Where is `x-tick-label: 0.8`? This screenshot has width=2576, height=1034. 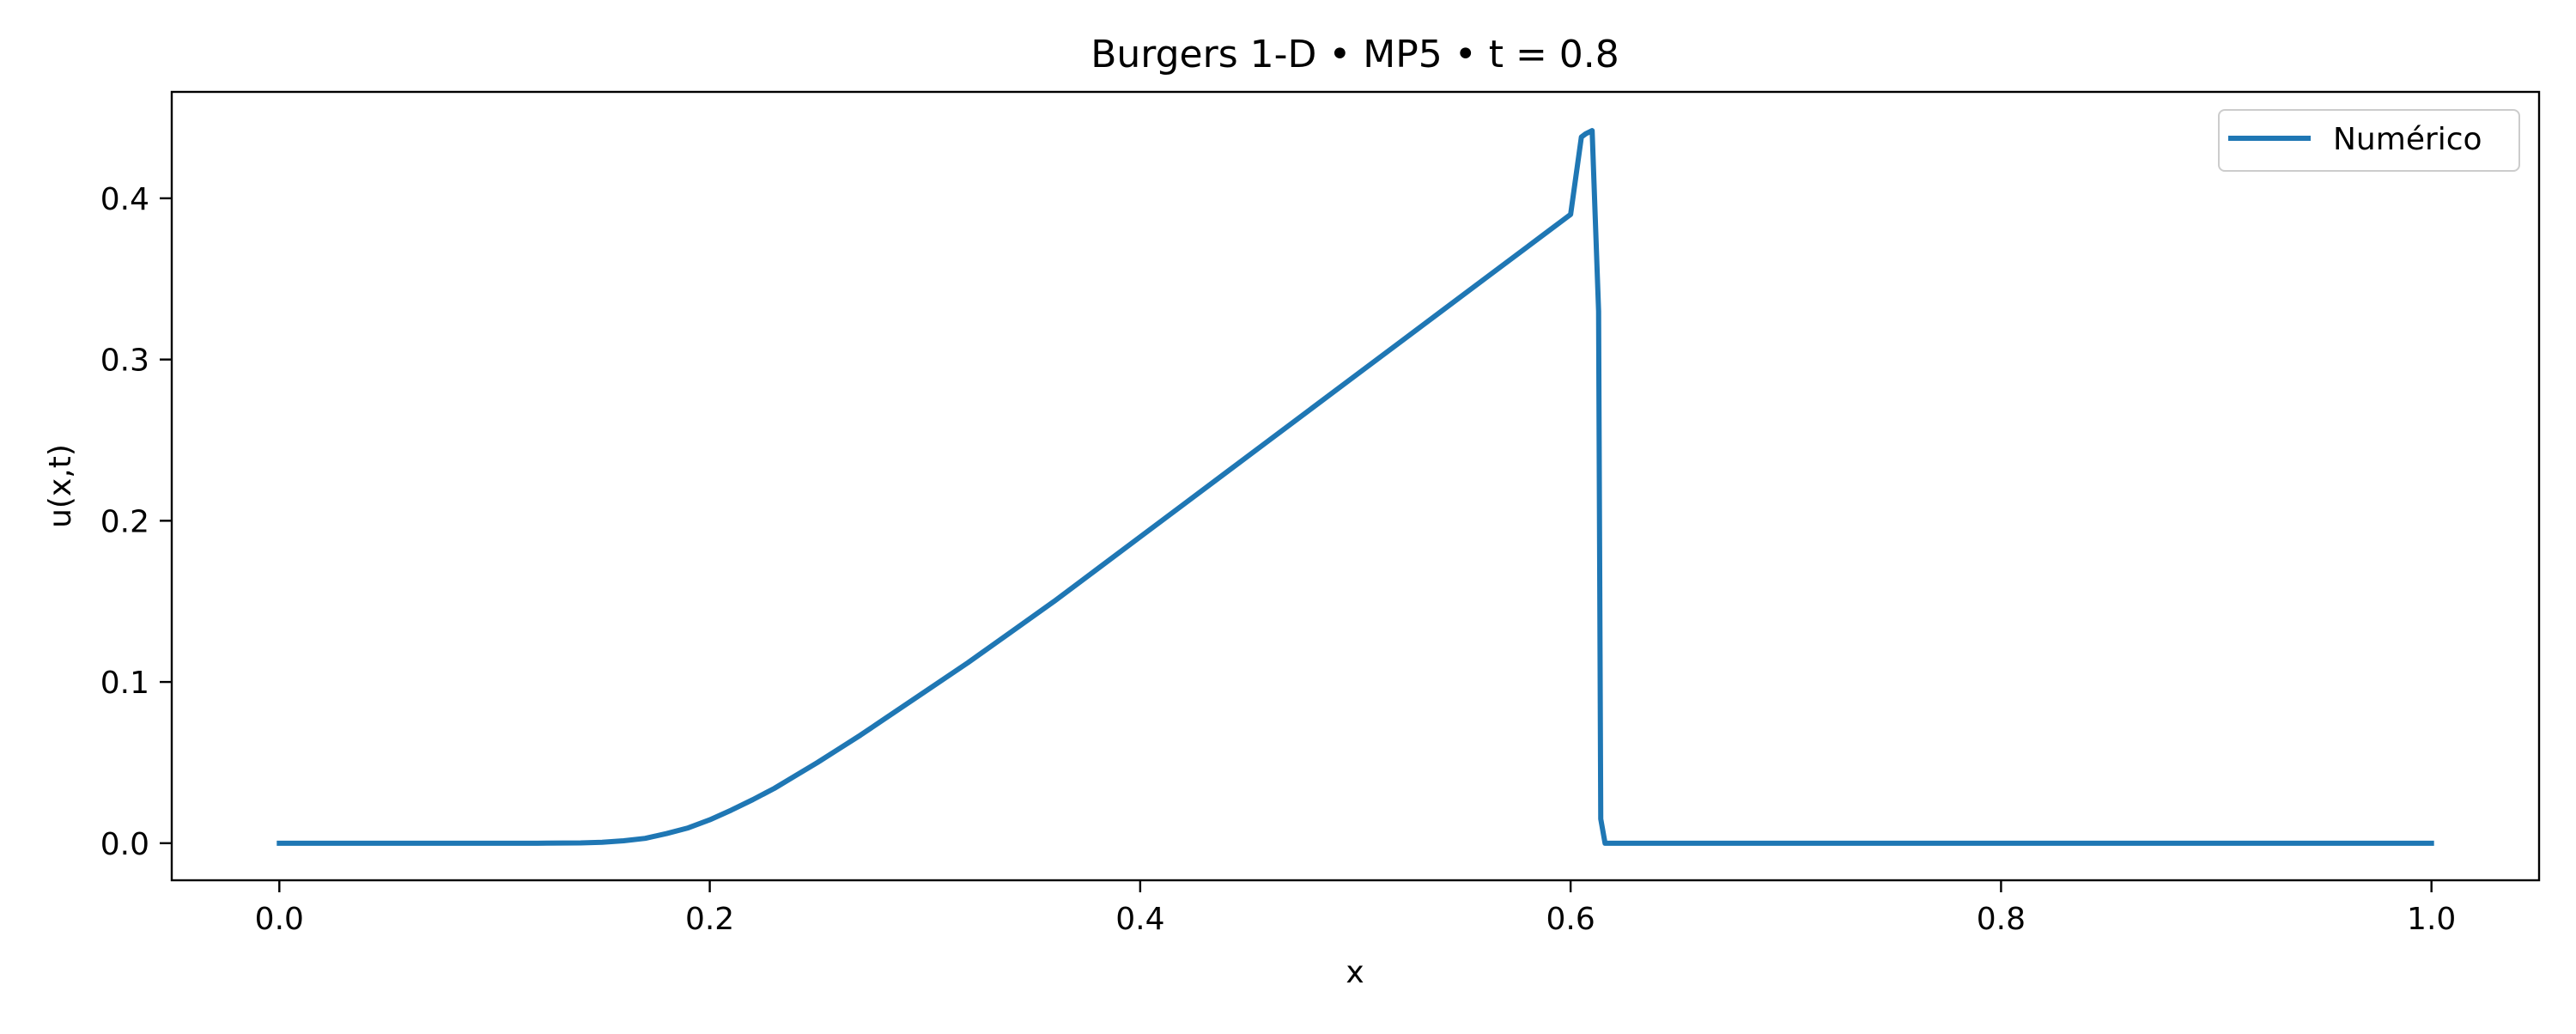
x-tick-label: 0.8 is located at coordinates (2002, 919).